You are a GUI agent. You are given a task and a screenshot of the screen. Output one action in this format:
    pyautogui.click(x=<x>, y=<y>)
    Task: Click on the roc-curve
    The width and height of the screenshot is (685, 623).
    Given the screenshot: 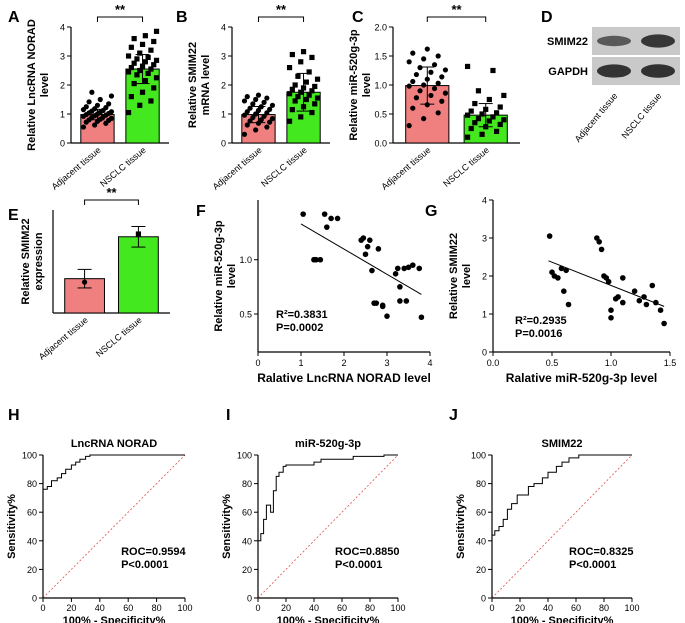 What is the action you would take?
    pyautogui.click(x=327, y=526)
    